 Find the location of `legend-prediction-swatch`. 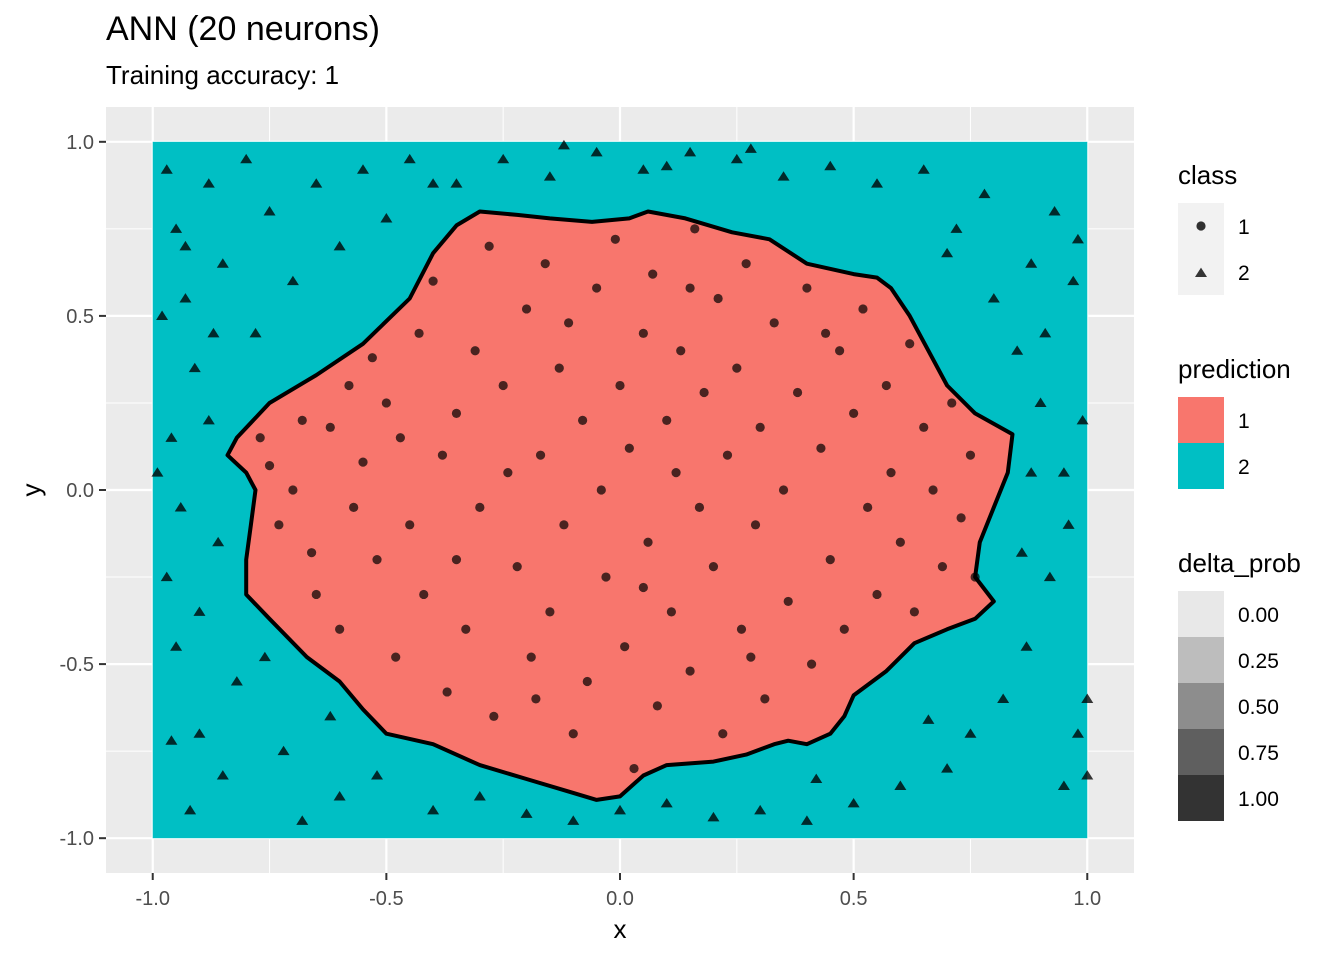

legend-prediction-swatch is located at coordinates (1201, 420).